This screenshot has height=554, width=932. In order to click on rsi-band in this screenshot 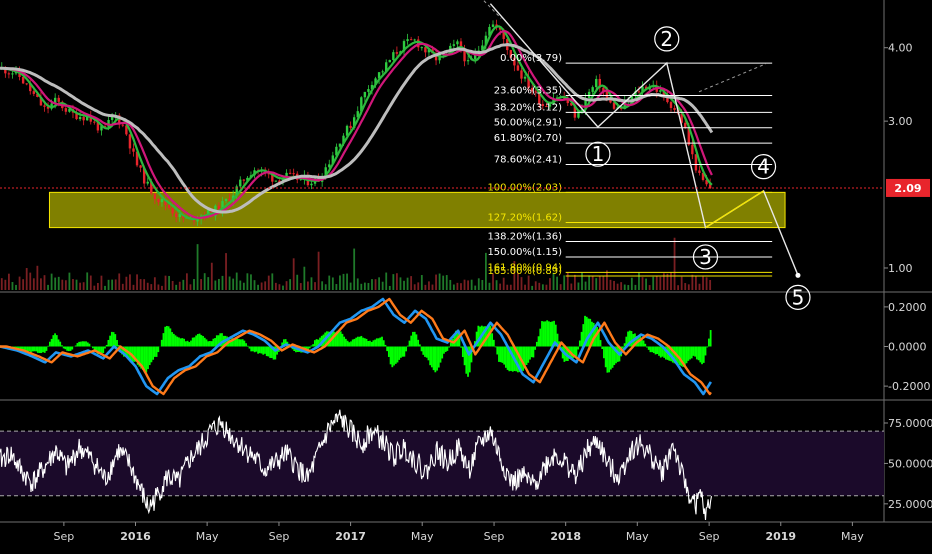, I will do `click(442, 463)`.